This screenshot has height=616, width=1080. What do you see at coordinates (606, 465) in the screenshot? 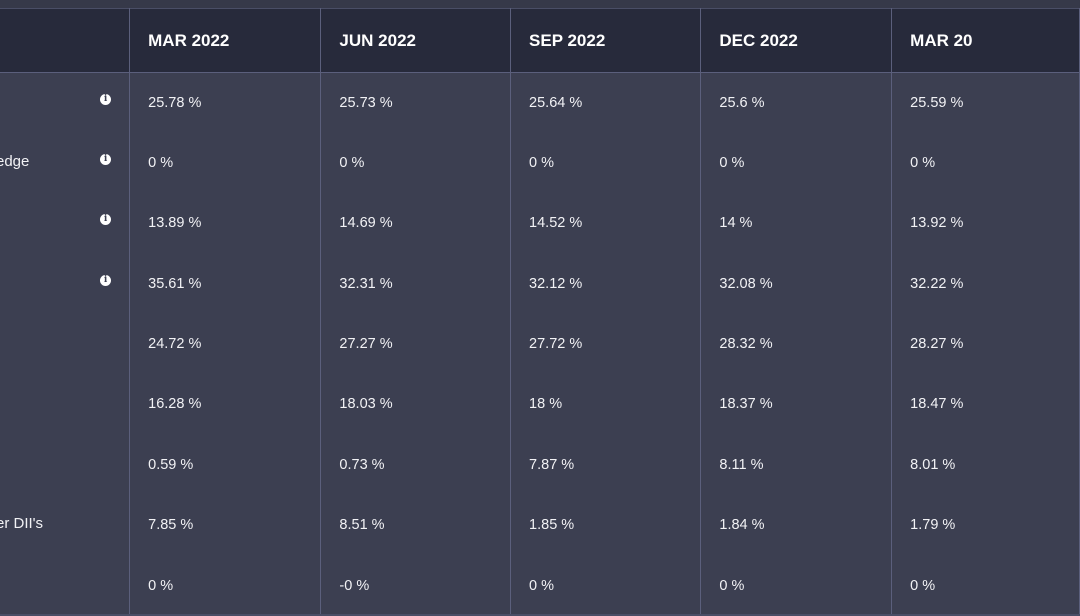
I see `table-cell: 7.87 %` at bounding box center [606, 465].